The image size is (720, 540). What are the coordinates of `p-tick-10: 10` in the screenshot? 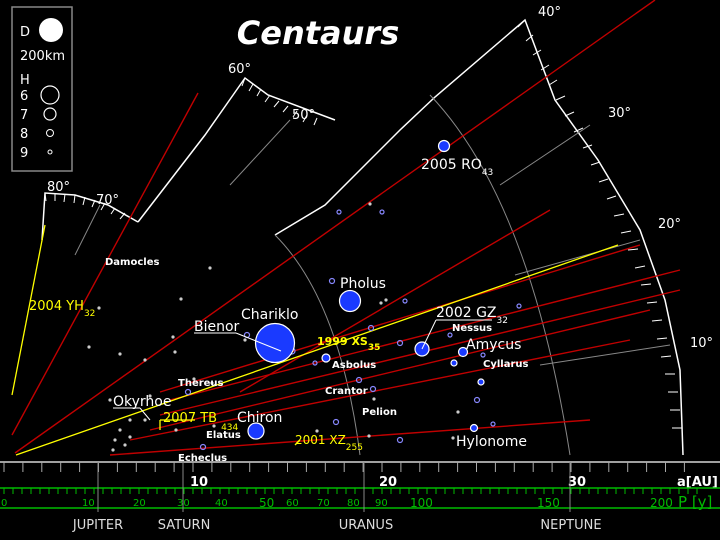 It's located at (88, 503).